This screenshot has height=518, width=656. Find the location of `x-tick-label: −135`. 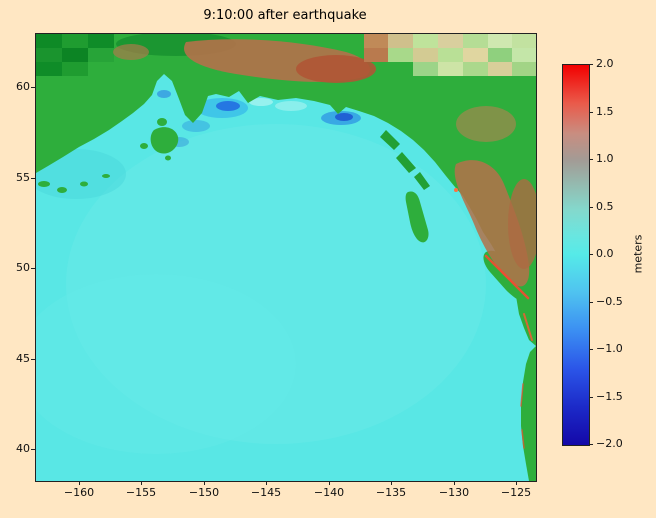

x-tick-label: −135 is located at coordinates (391, 492).